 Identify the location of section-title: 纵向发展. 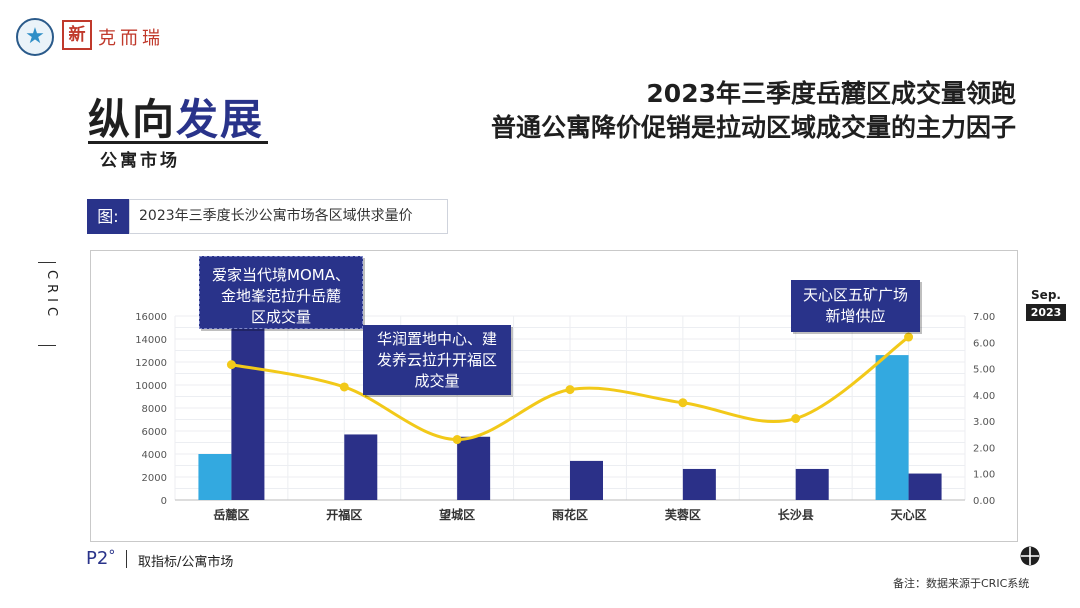
(176, 116).